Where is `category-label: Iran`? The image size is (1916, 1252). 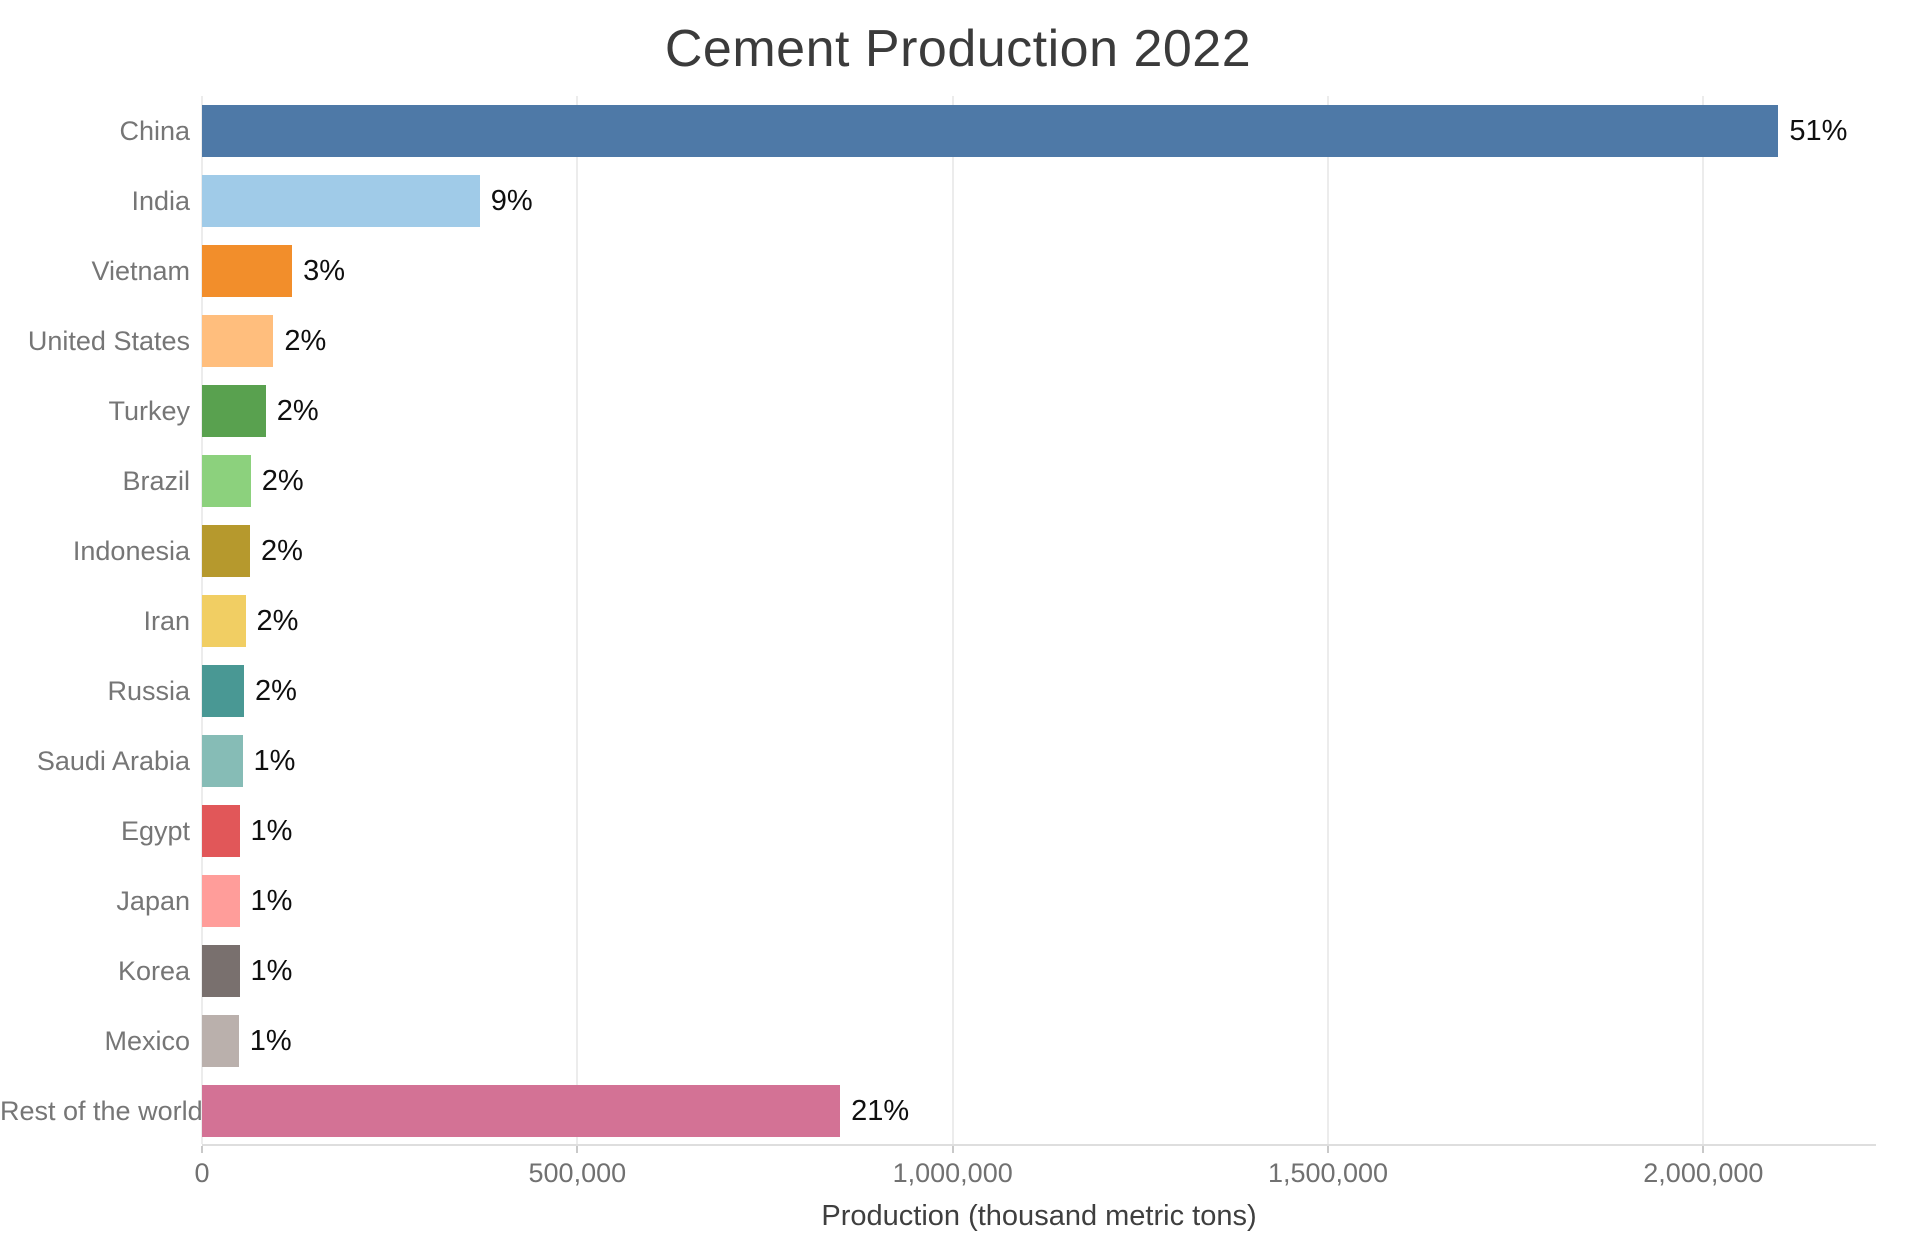
category-label: Iran is located at coordinates (166, 620).